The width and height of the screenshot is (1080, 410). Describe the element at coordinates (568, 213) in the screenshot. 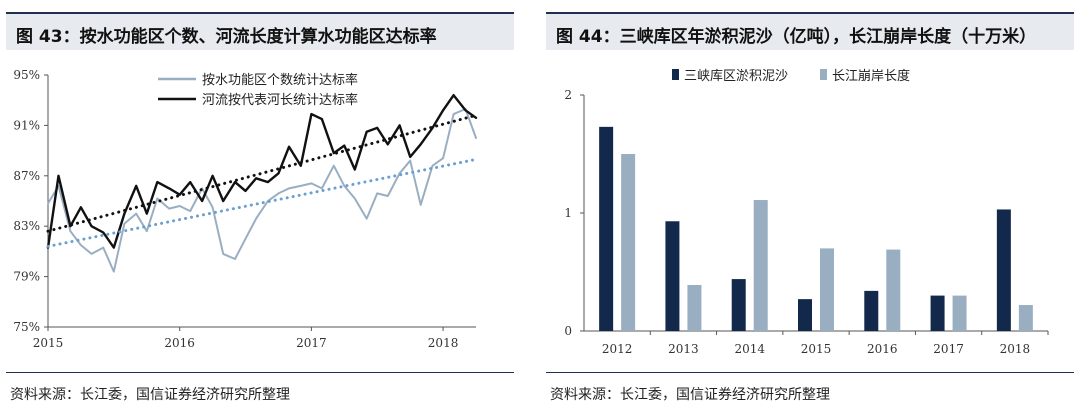

I see `y-tick-label: 1` at that location.